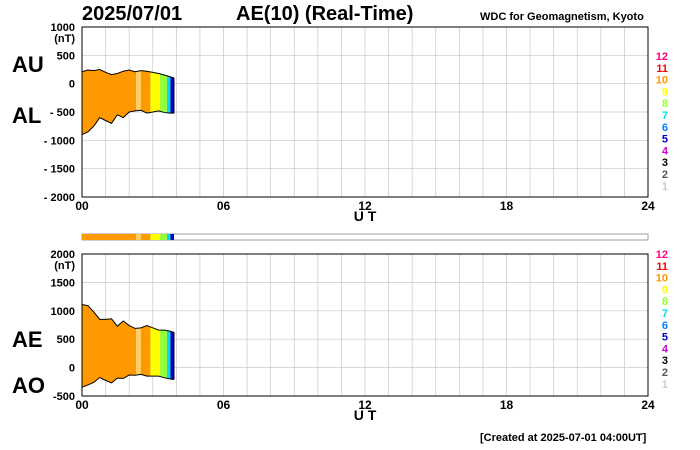 This screenshot has height=450, width=700. Describe the element at coordinates (365, 237) in the screenshot. I see `coverage-bar` at that location.